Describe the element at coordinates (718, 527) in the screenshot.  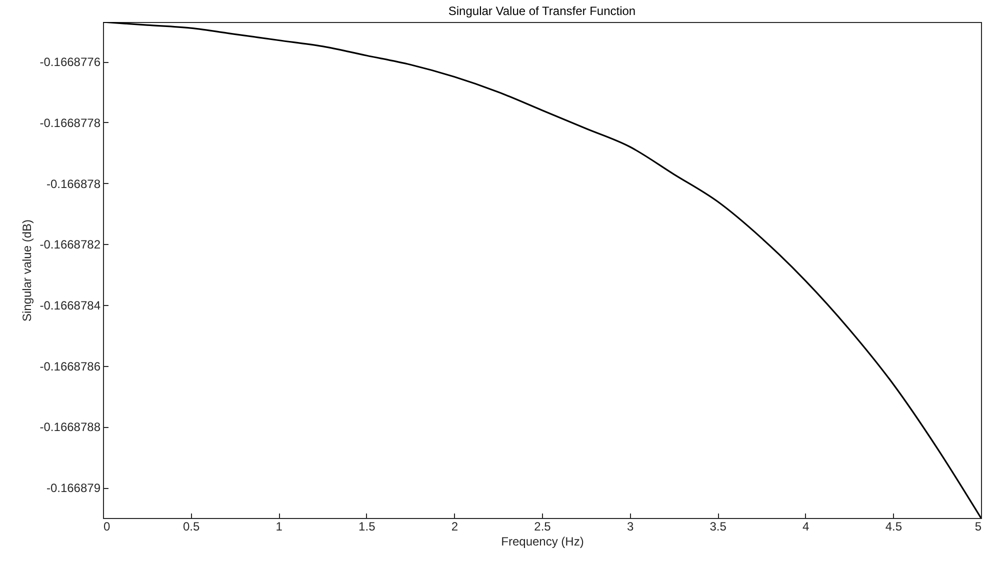
I see `x-tick-label: 3.5` at that location.